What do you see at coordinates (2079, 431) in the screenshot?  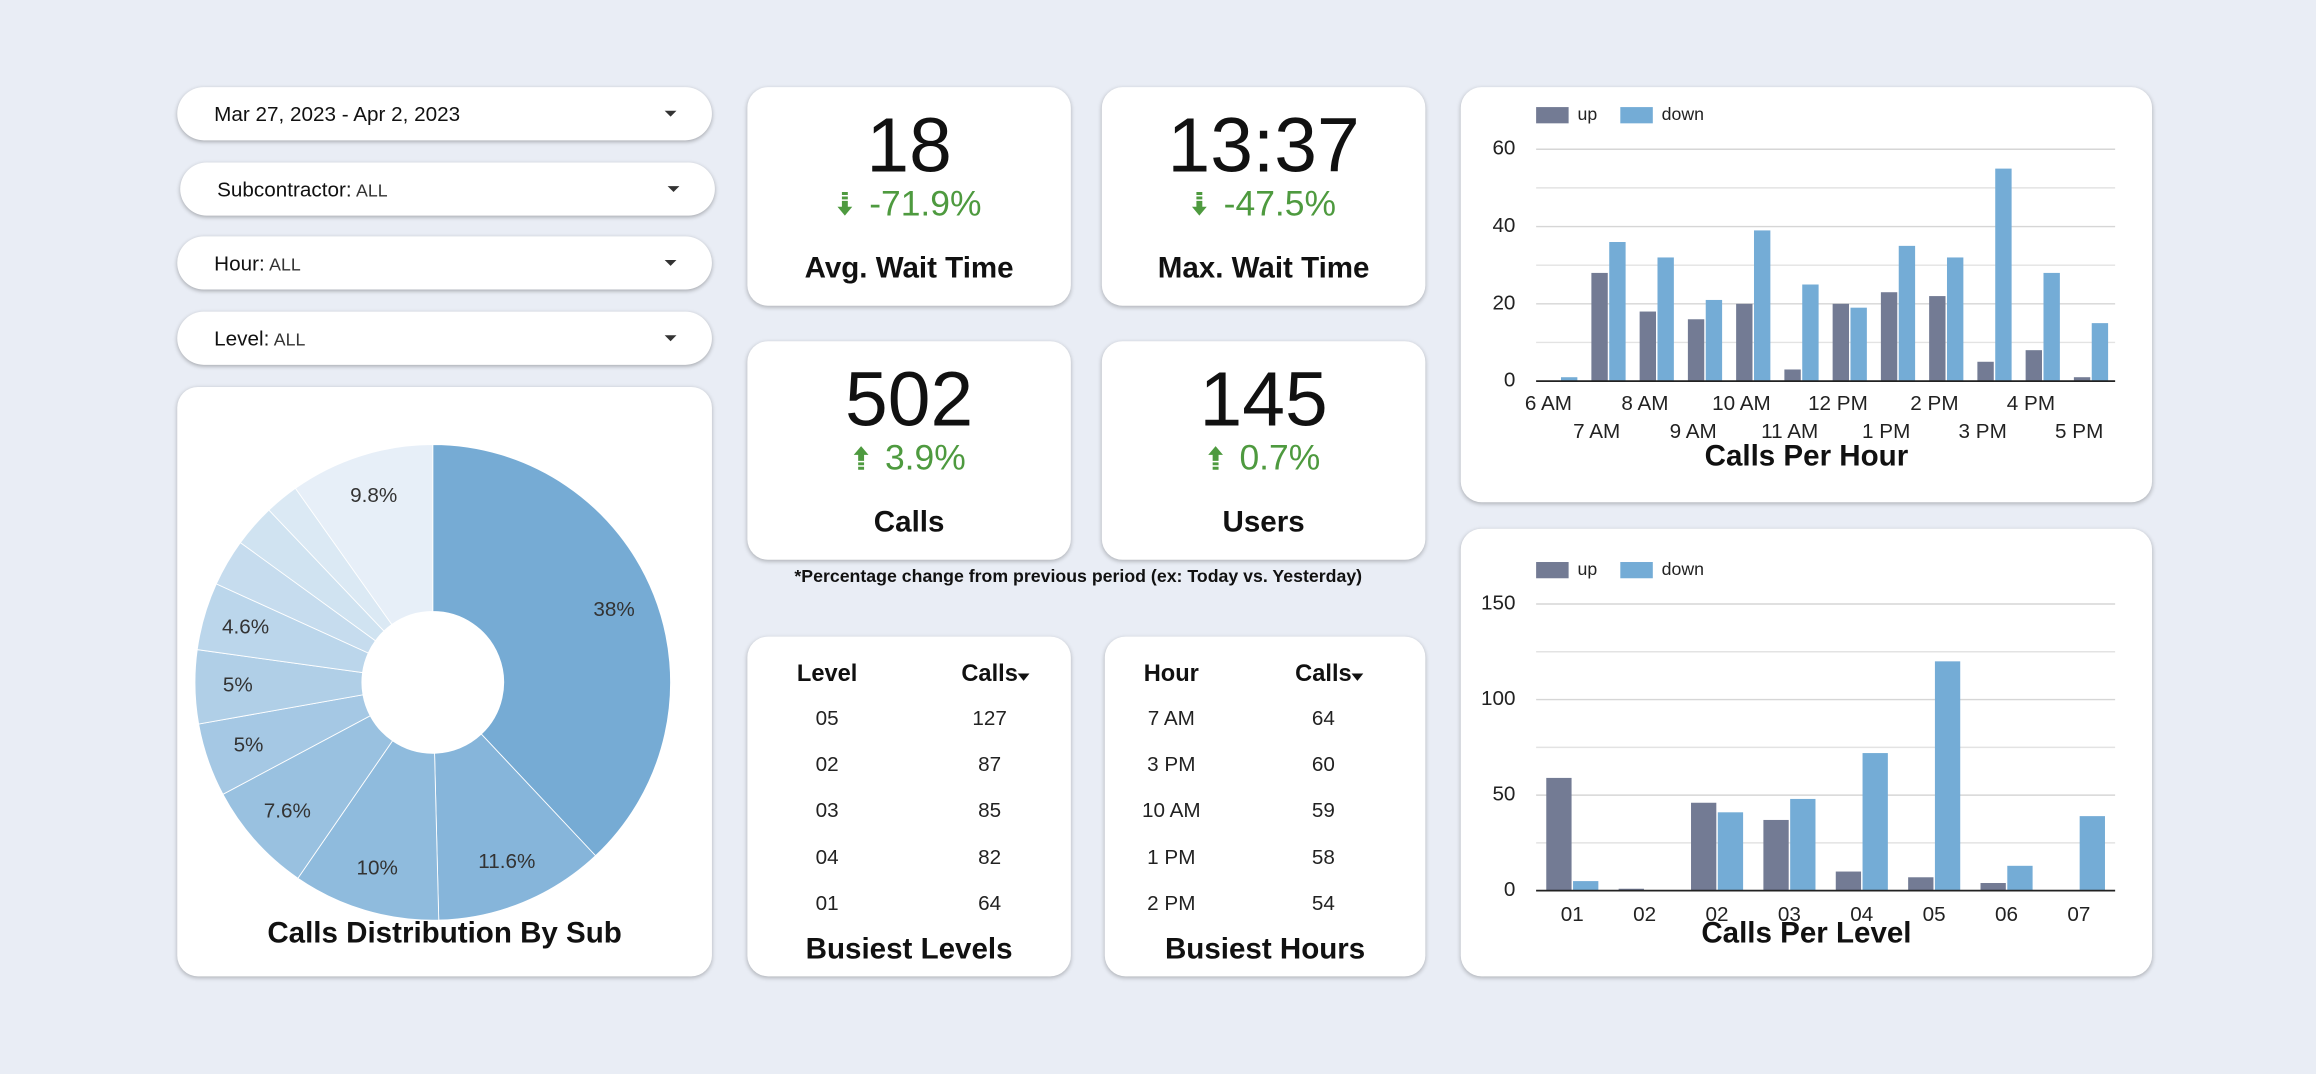 I see `x-tick-label: 5 PM` at bounding box center [2079, 431].